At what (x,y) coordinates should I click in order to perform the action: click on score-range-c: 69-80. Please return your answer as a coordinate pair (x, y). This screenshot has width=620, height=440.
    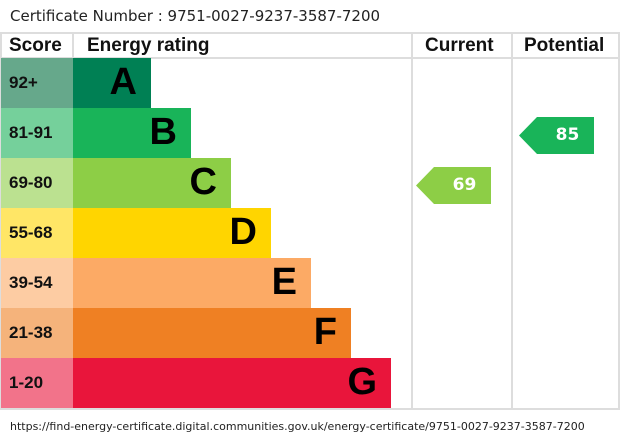
    Looking at the image, I should click on (37, 183).